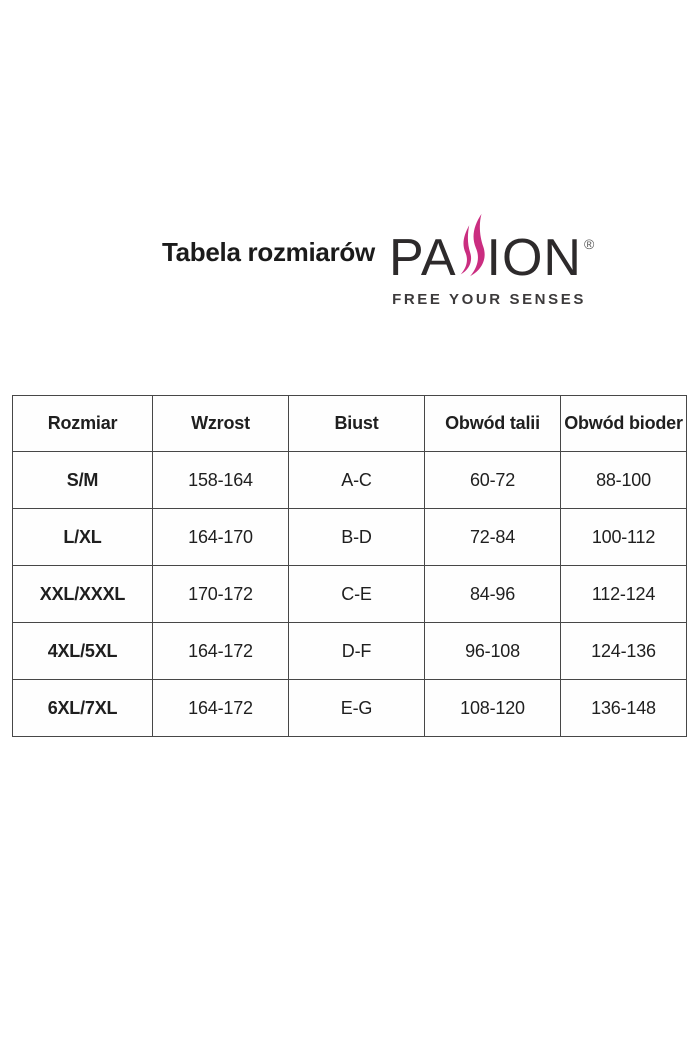 This screenshot has height=1050, width=700. Describe the element at coordinates (356, 537) in the screenshot. I see `table-cell-biust: B-D` at that location.